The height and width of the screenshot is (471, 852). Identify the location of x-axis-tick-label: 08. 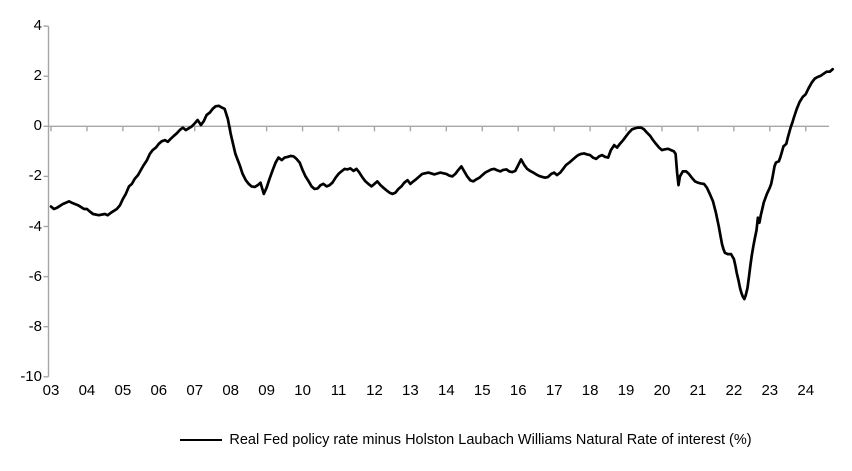
(231, 390).